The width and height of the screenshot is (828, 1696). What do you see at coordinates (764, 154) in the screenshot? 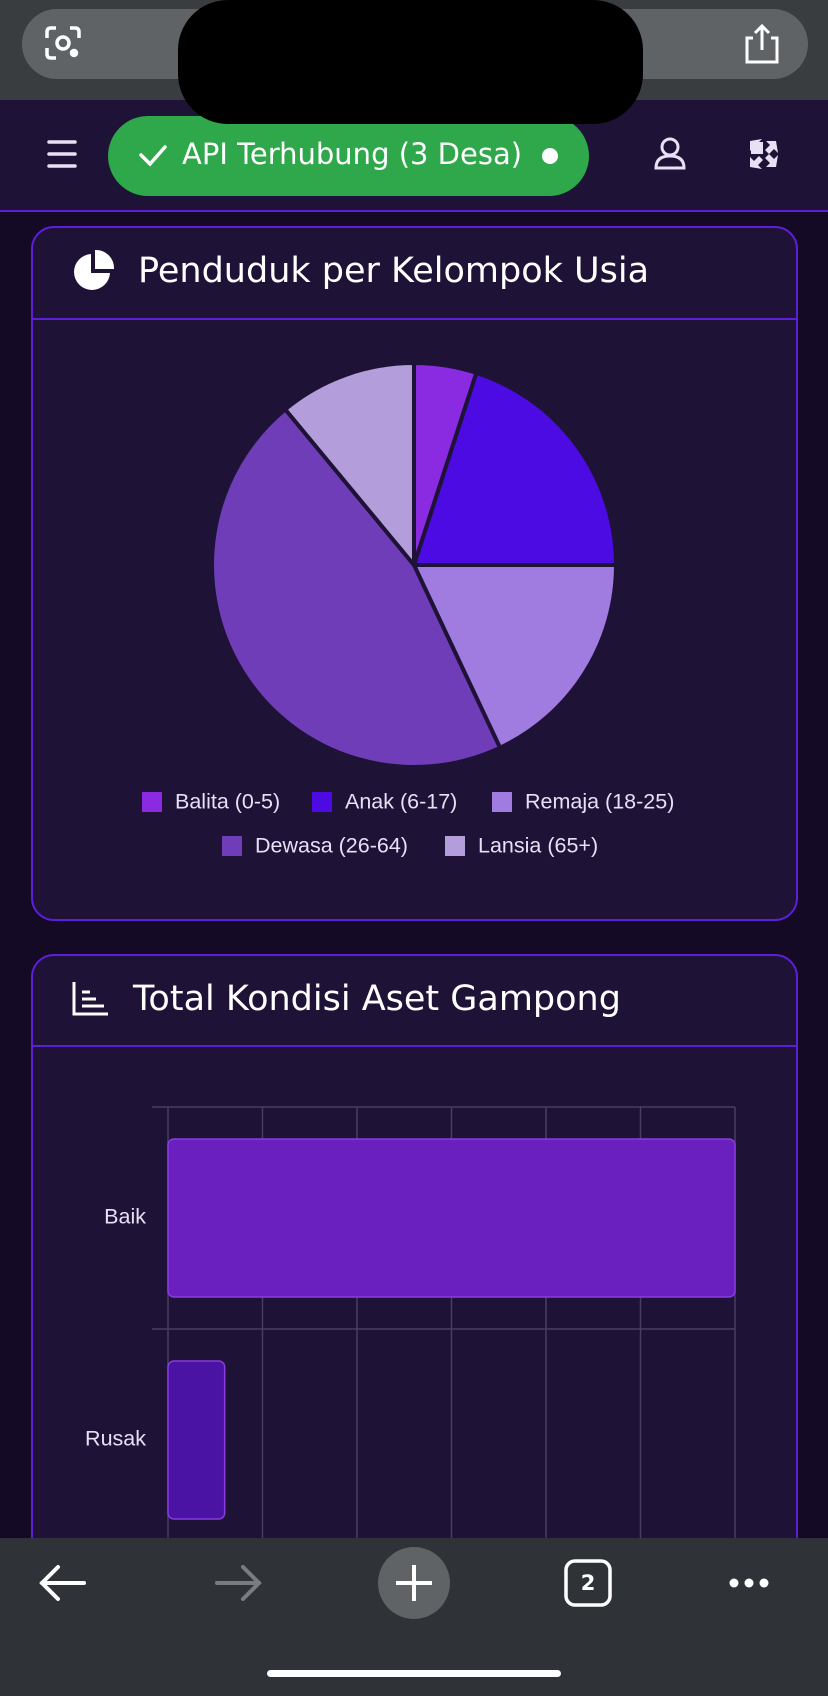
I see `fullscreen-button` at bounding box center [764, 154].